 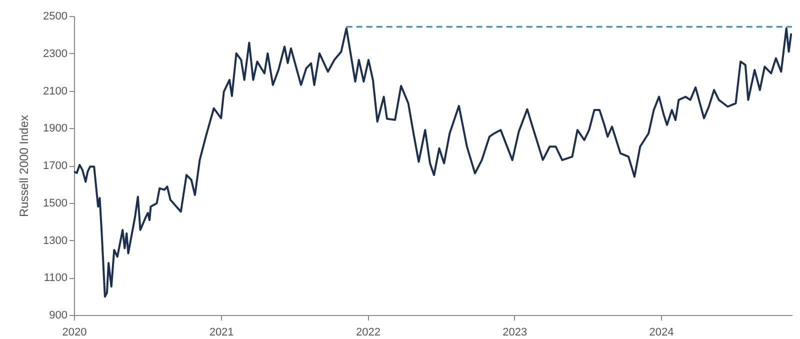 What do you see at coordinates (515, 332) in the screenshot?
I see `x-tick-label: 2023` at bounding box center [515, 332].